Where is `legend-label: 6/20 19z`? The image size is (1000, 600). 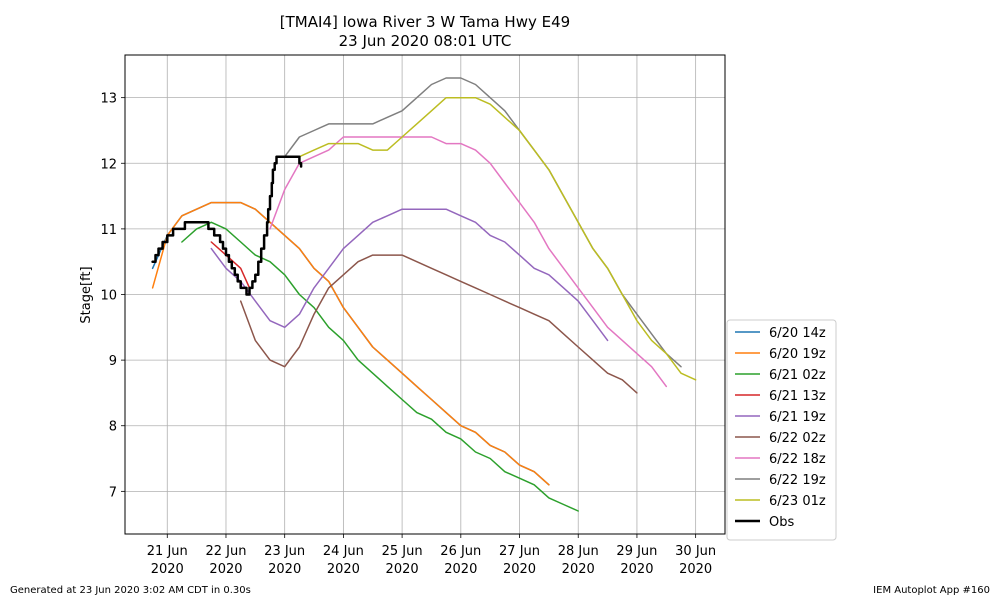
legend-label: 6/20 19z is located at coordinates (797, 354).